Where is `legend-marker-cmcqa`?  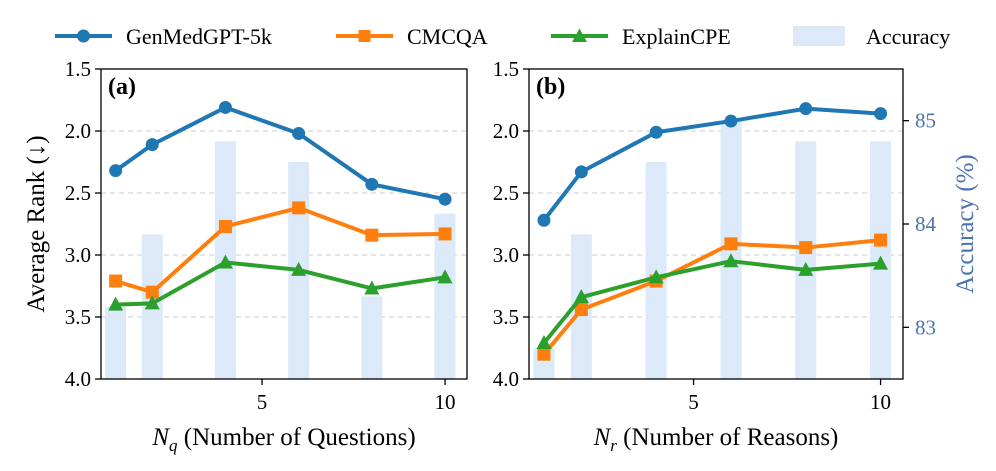 legend-marker-cmcqa is located at coordinates (364, 36).